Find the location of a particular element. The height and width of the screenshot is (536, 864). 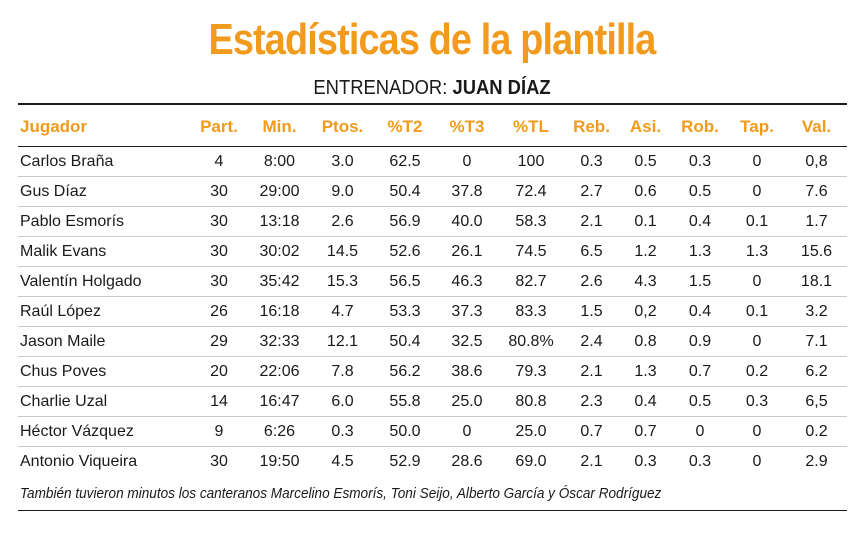

cell-ptos: 14.5 is located at coordinates (342, 251).